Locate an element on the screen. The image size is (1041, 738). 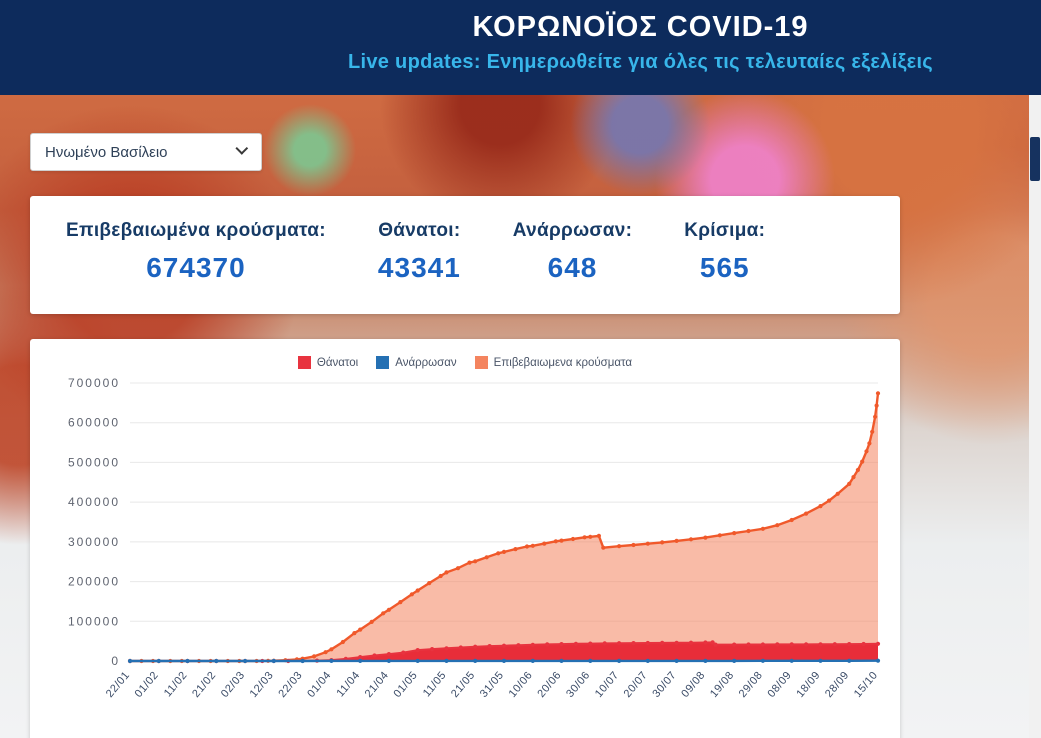
svg-text: 31/05 is located at coordinates (492, 684).